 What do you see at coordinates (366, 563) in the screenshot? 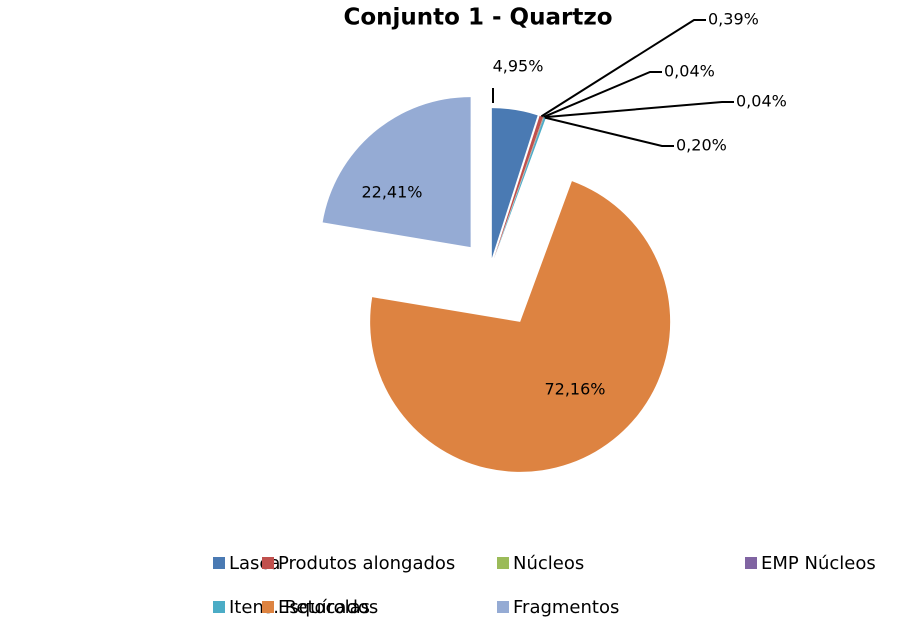
I see `legend-label: Produtos alongados` at bounding box center [366, 563].